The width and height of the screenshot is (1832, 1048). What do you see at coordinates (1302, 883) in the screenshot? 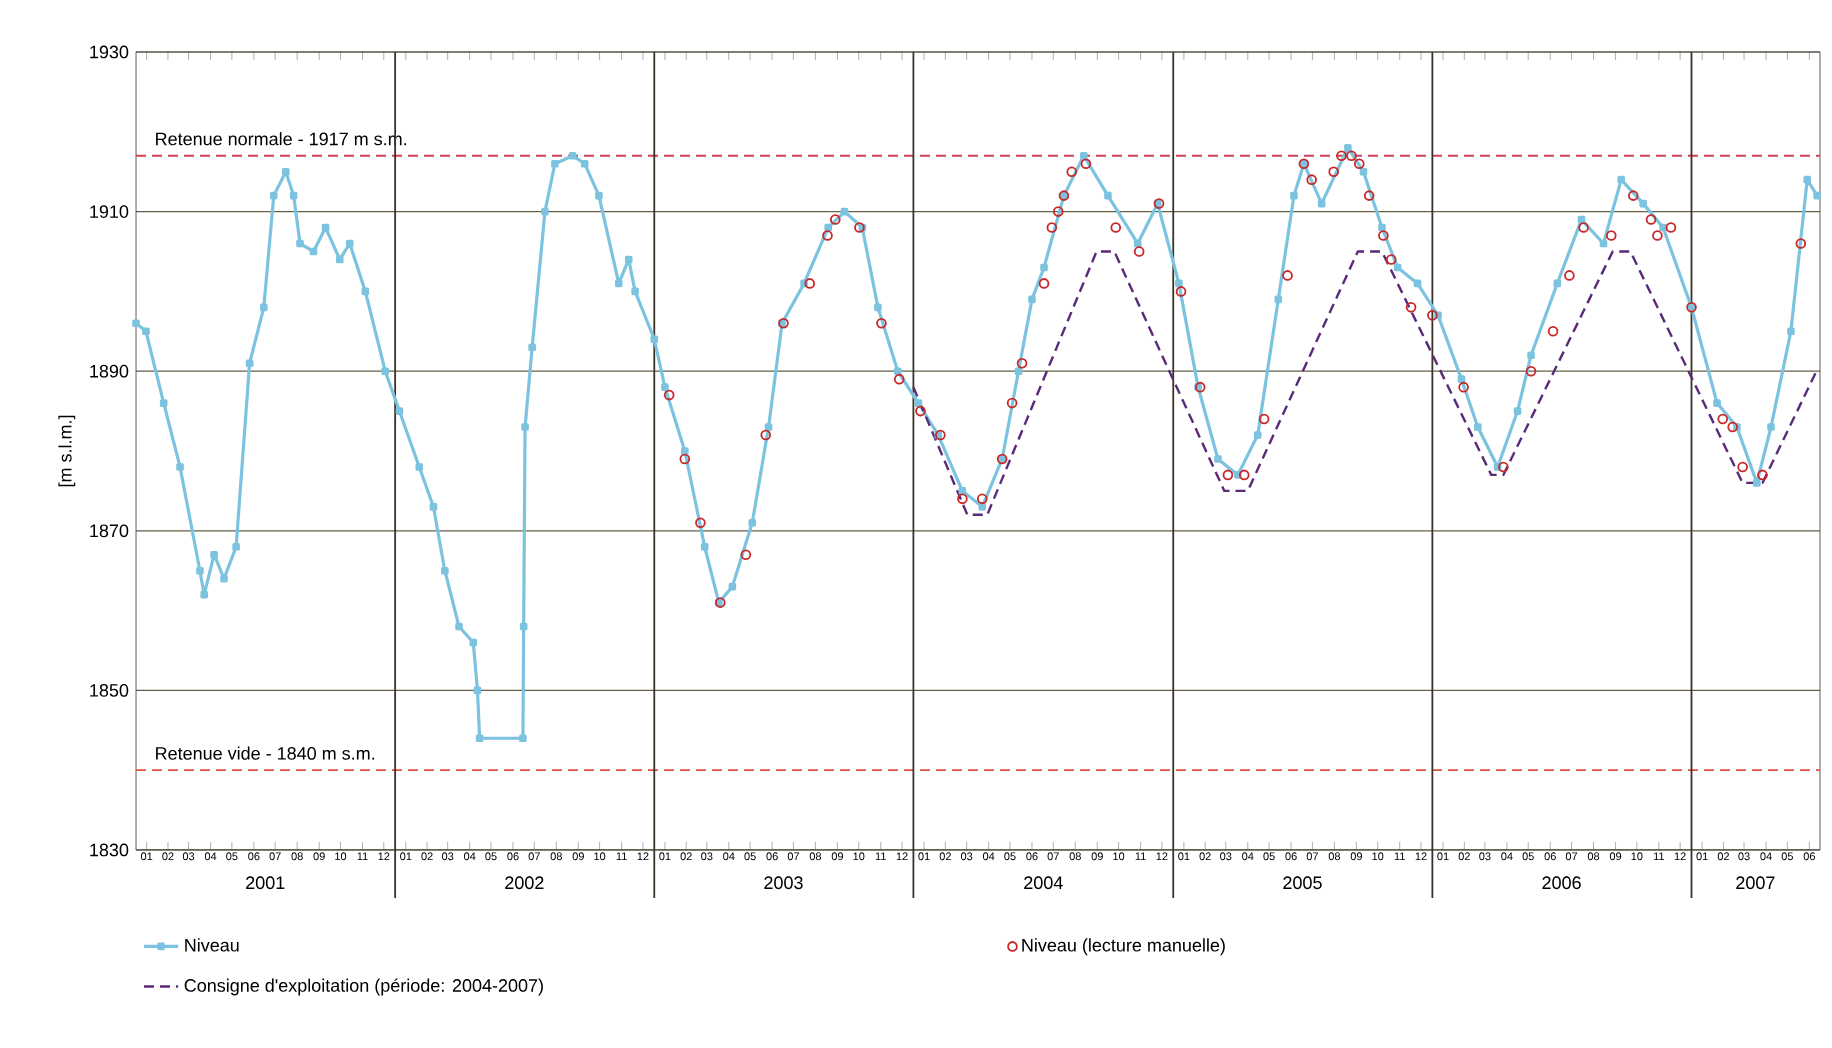
I see `x2-tick-label: 2005` at bounding box center [1302, 883].